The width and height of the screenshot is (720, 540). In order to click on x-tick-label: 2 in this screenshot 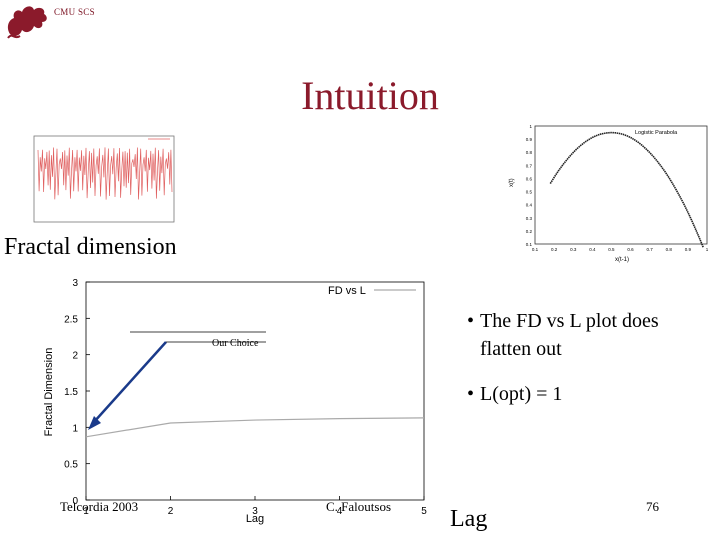, I will do `click(171, 511)`.